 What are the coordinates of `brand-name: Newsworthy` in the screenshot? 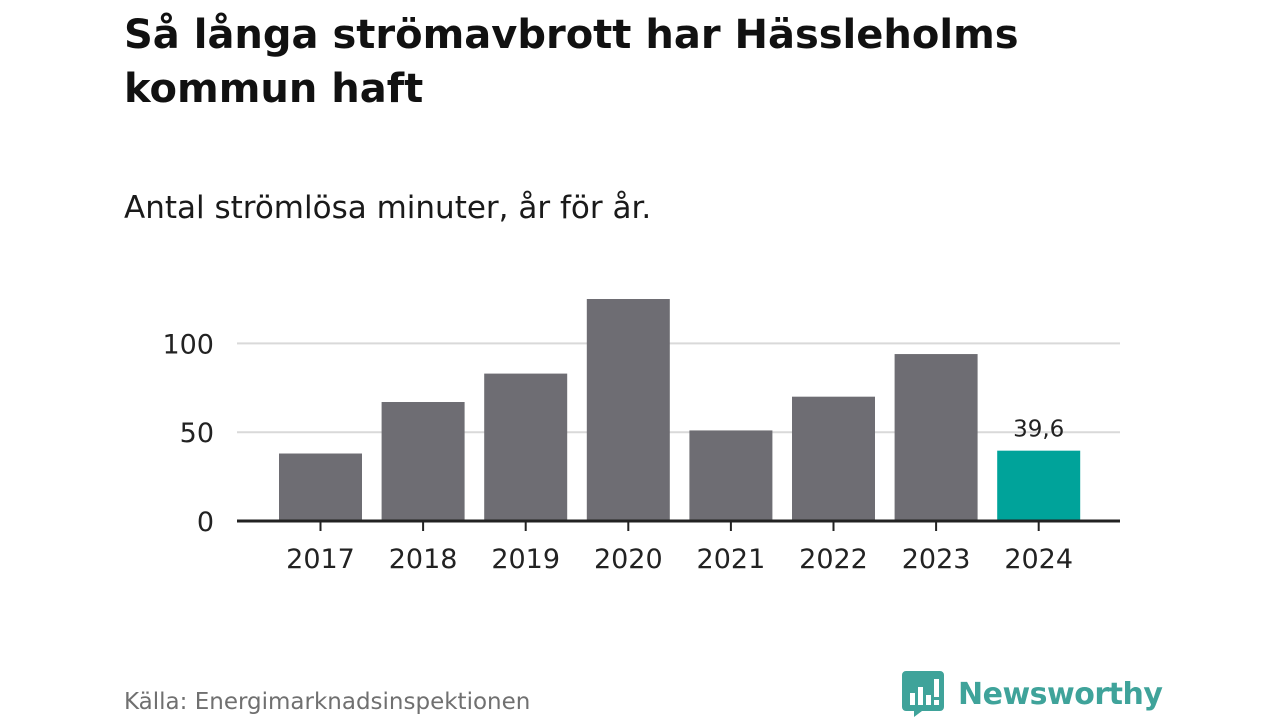 It's located at (1060, 694).